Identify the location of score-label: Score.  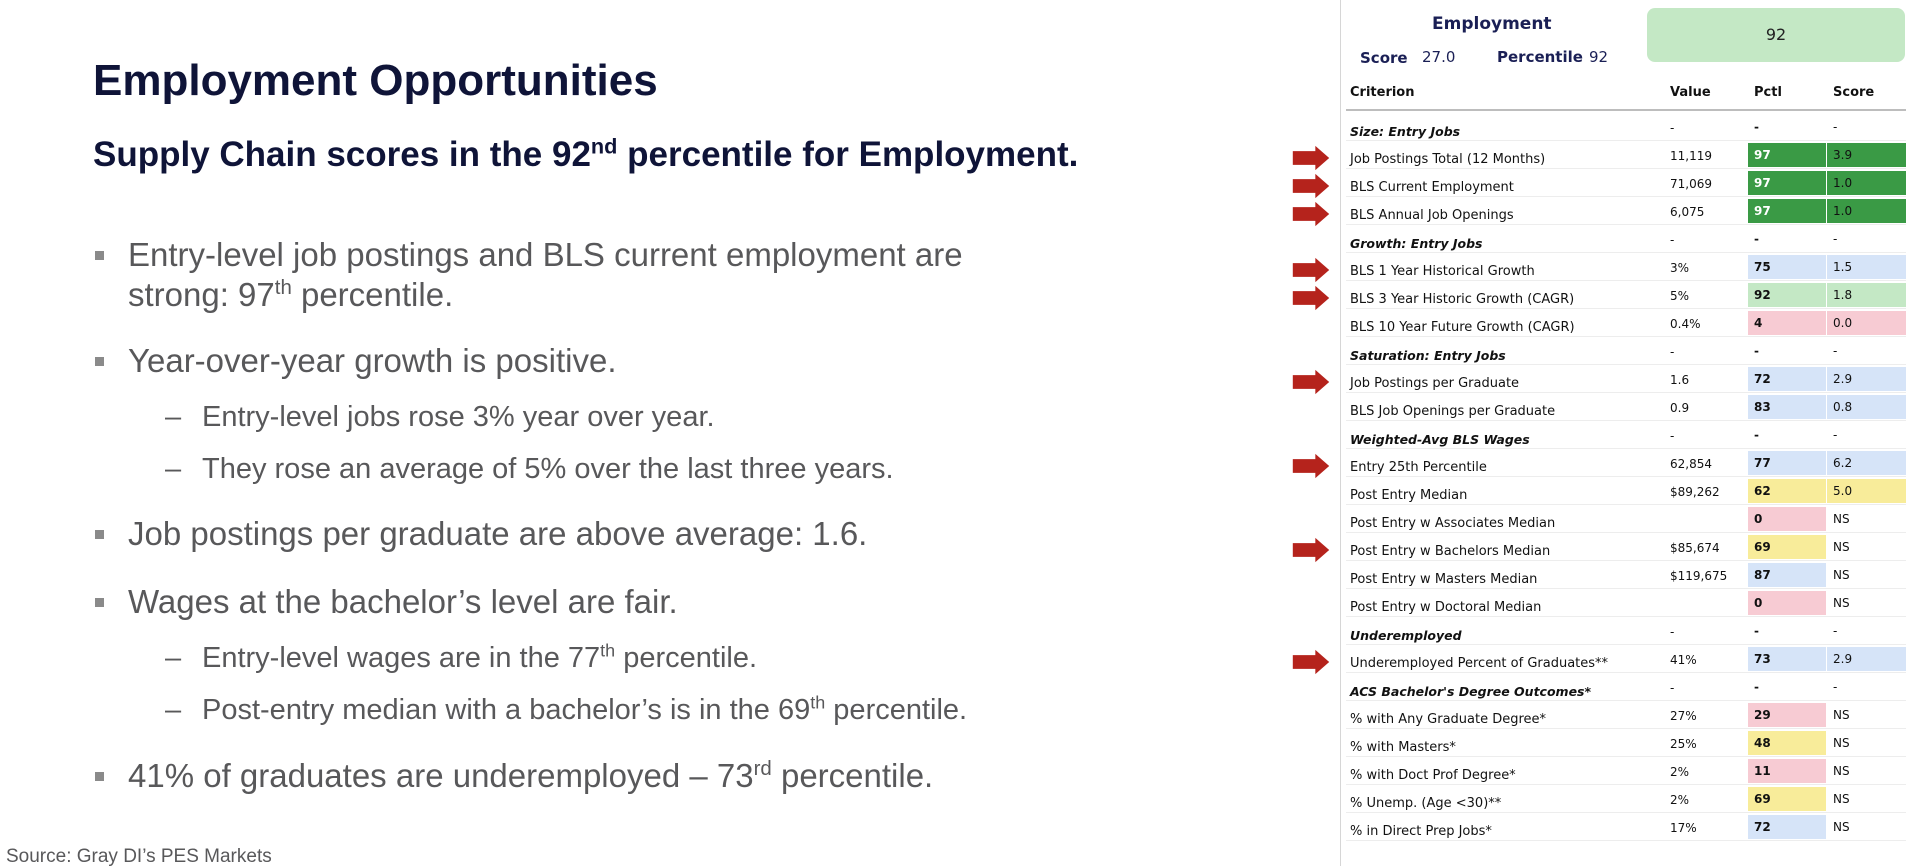
(1384, 58).